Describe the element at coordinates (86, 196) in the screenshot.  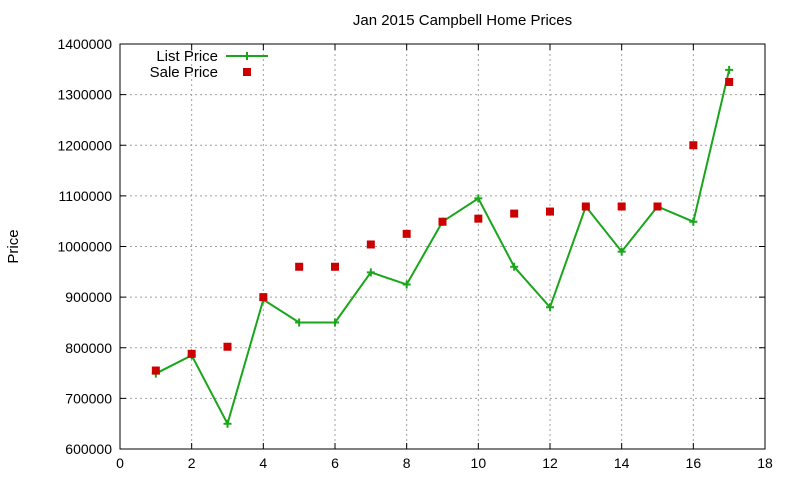
I see `y-tick-label: 1100000` at that location.